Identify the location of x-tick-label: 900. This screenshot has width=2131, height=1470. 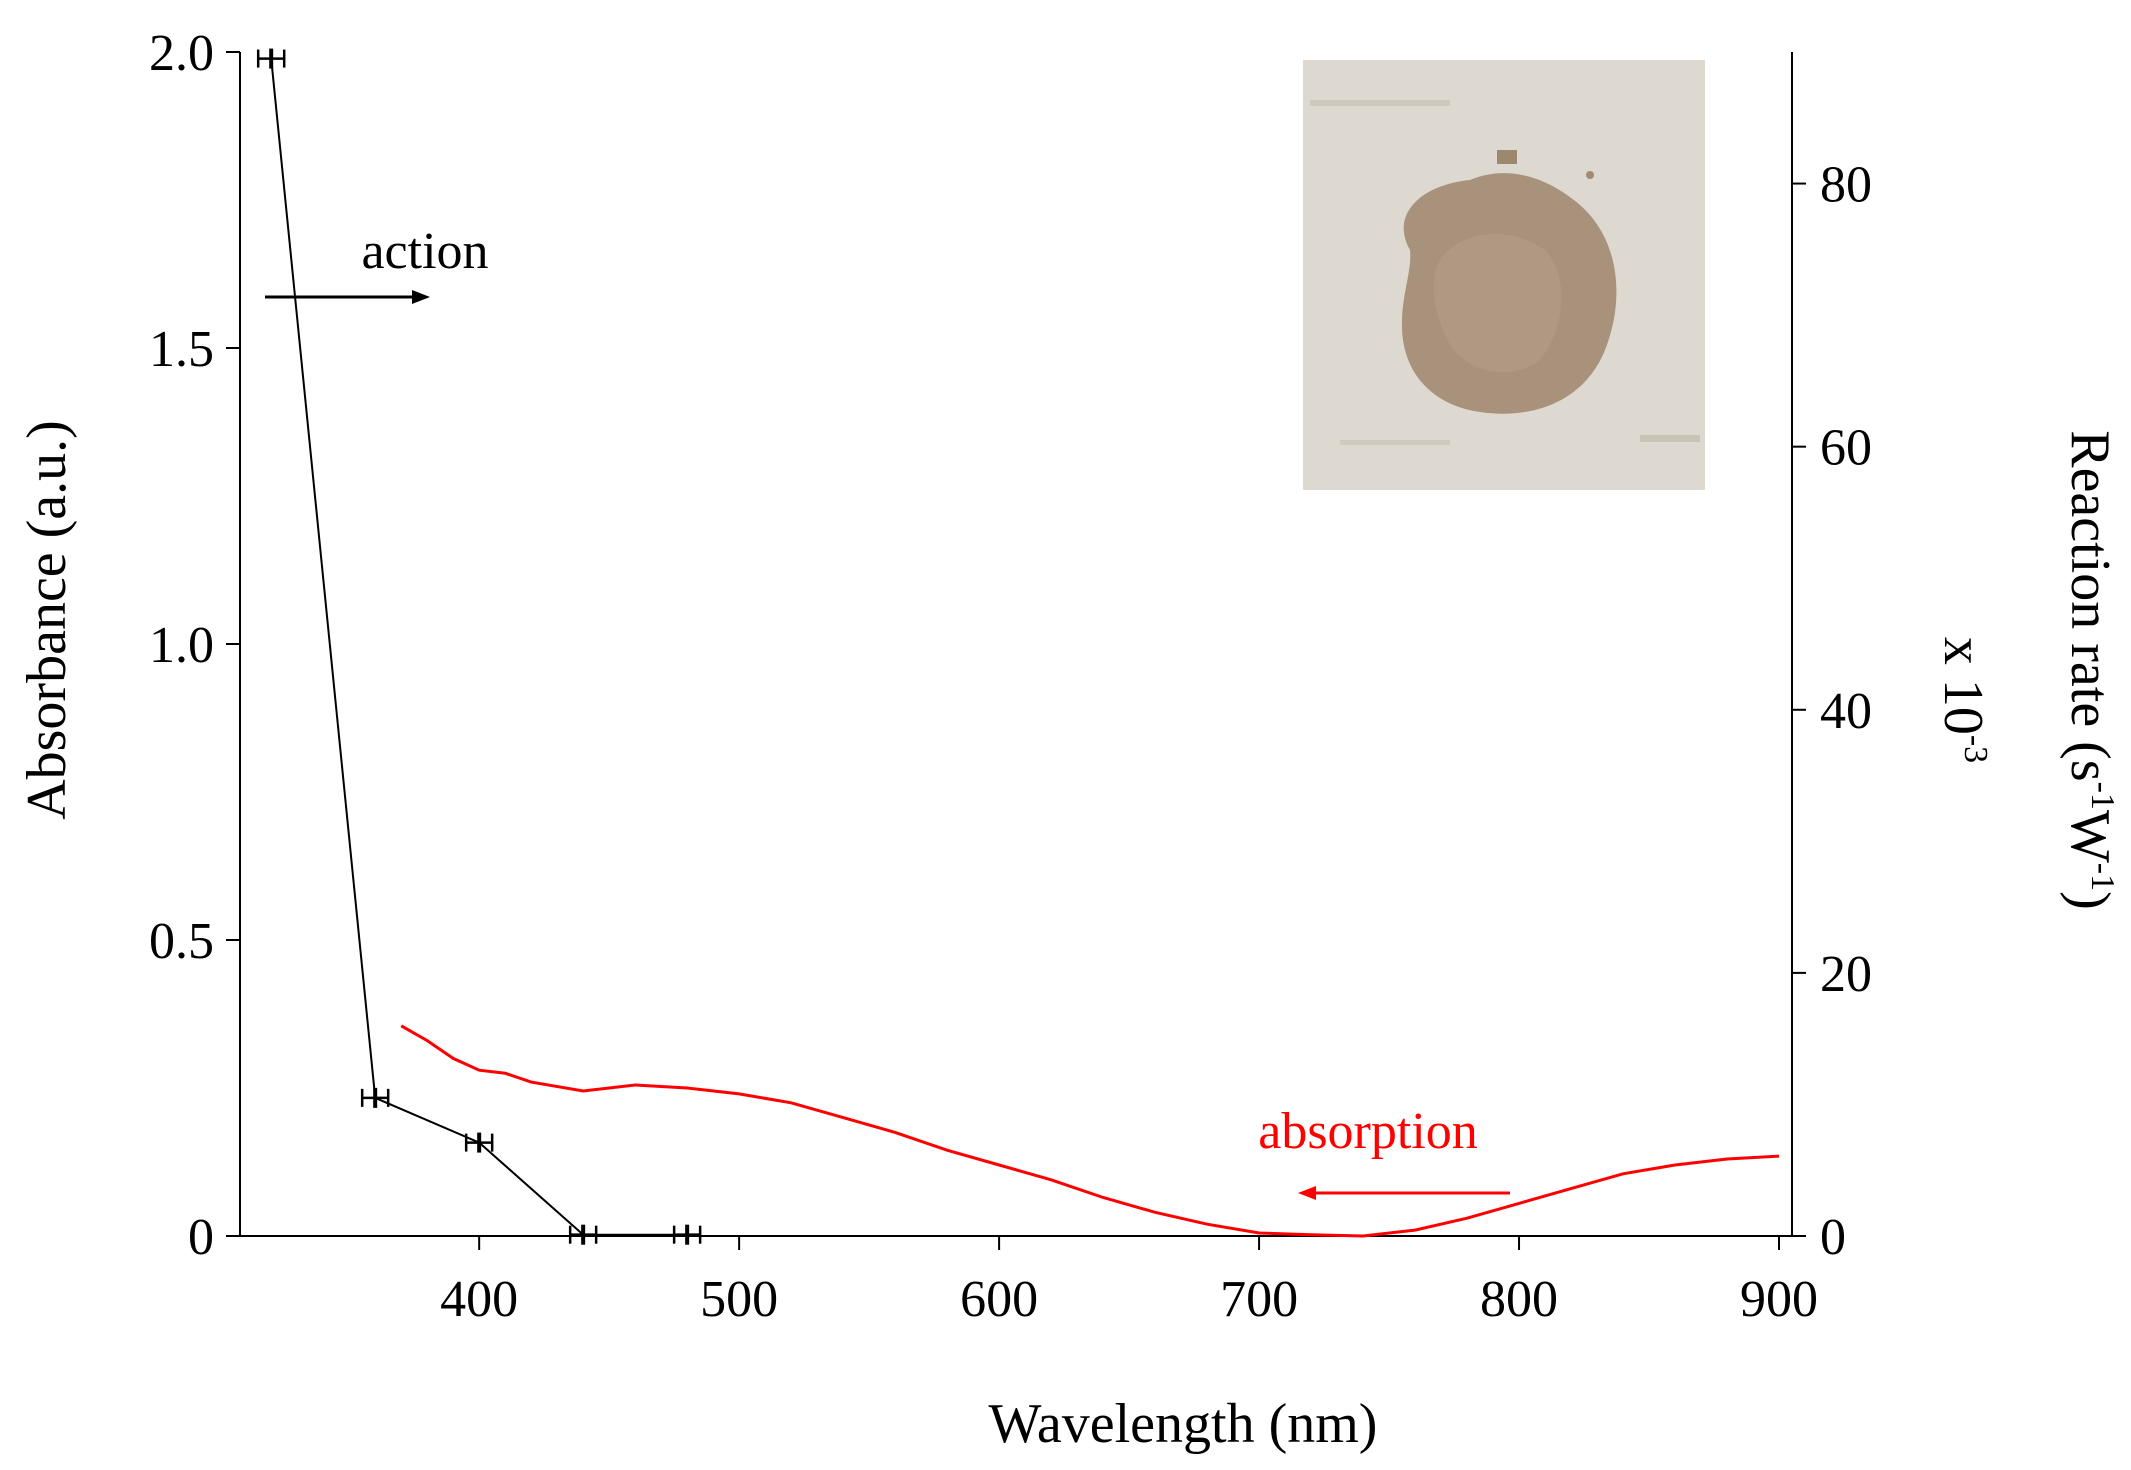
(1779, 1299).